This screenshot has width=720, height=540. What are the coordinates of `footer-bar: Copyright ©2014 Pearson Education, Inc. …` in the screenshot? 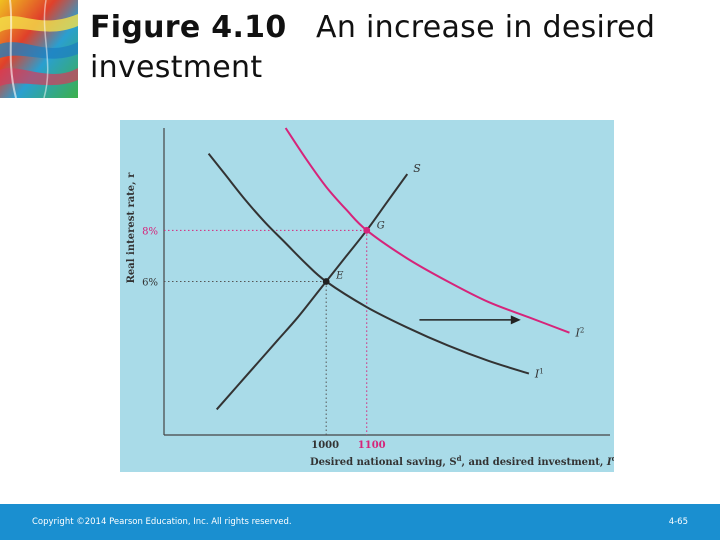 It's located at (360, 522).